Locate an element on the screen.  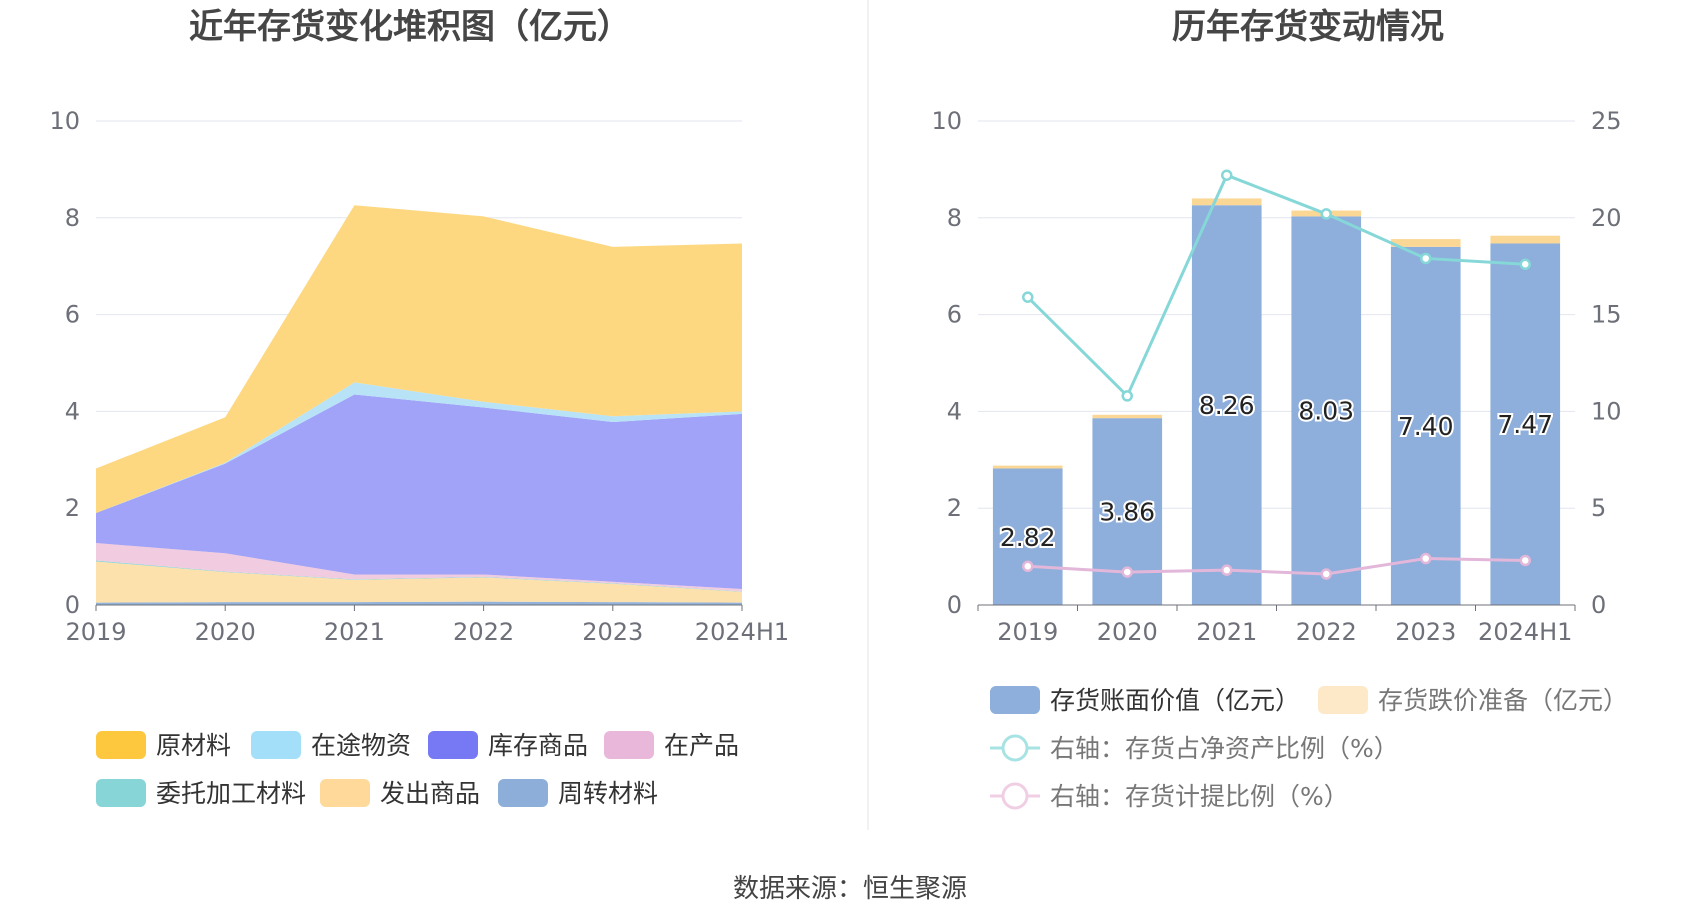
left-chart-title: 近年存货变化堆积图（亿元） is located at coordinates (410, 27).